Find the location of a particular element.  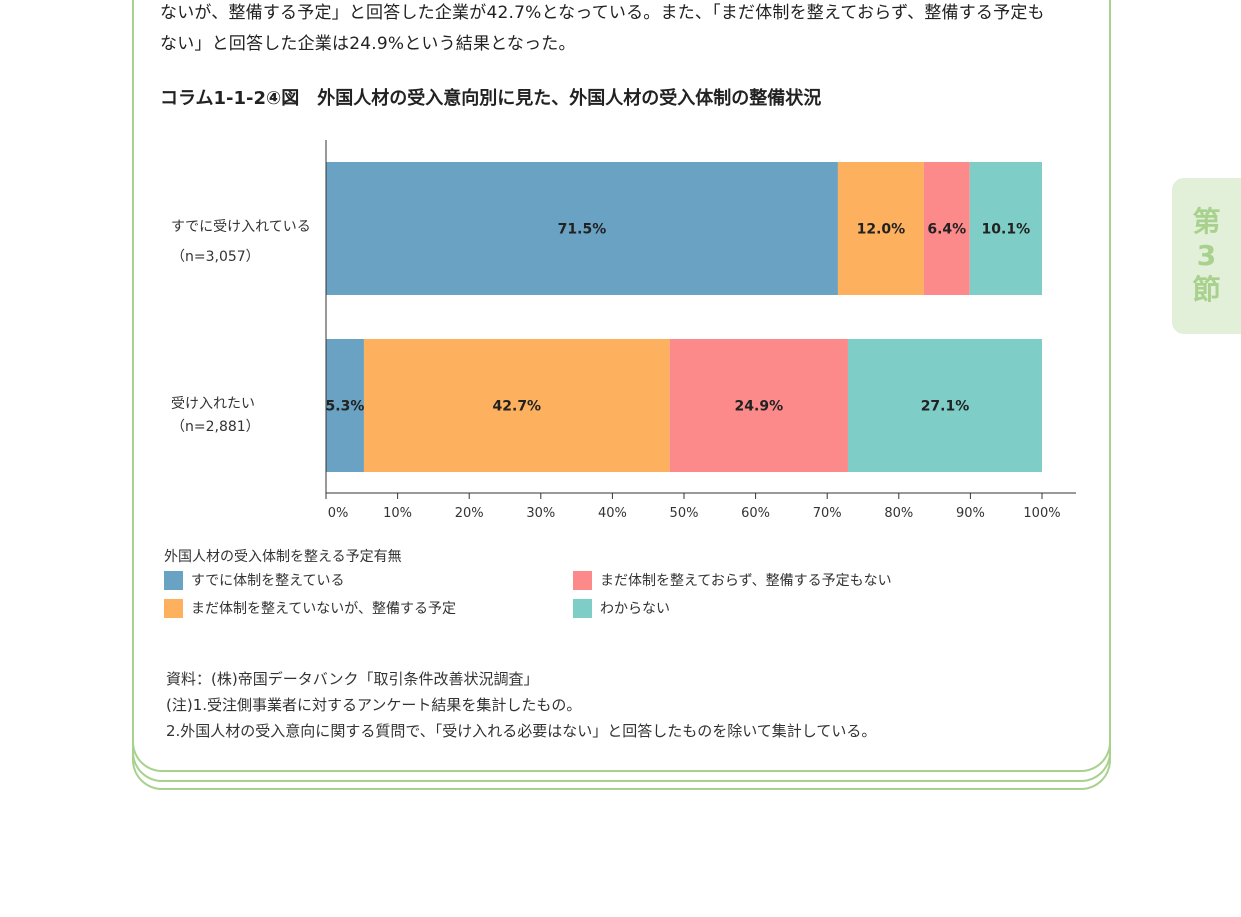

data-label-1-1: 71.5% is located at coordinates (582, 230).